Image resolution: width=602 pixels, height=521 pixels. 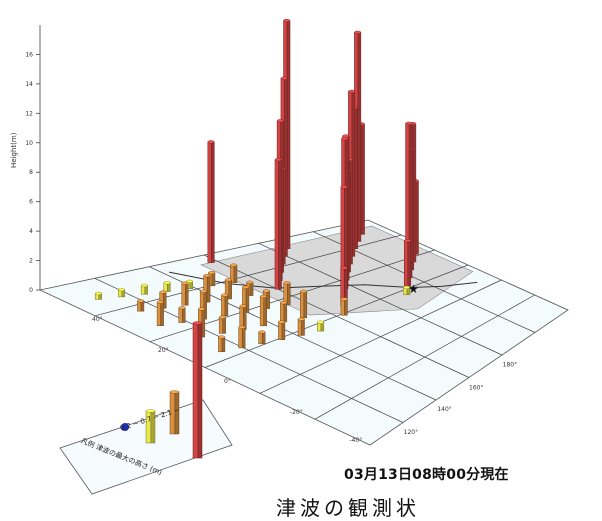 I want to click on y-tick-label: 6, so click(x=31, y=202).